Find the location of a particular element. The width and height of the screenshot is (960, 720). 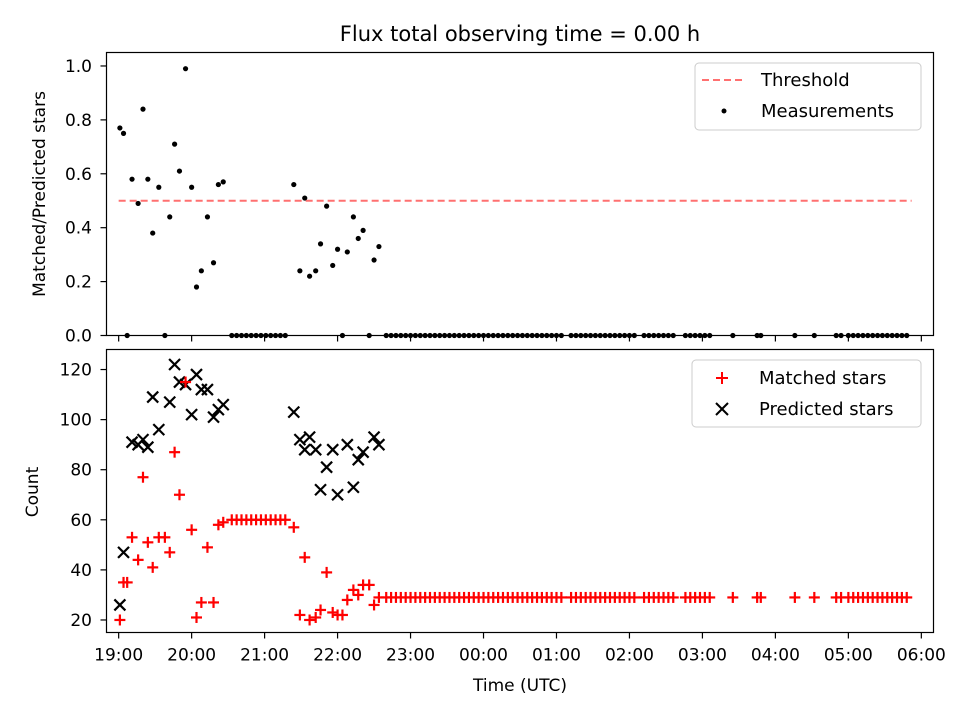

chart-title: Flux total observing time = 0.00 h is located at coordinates (520, 34).